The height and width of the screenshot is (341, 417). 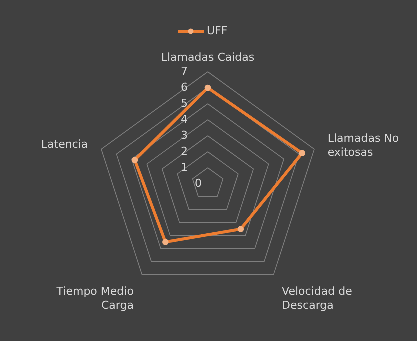 What do you see at coordinates (184, 87) in the screenshot?
I see `y-tick-label: 6` at bounding box center [184, 87].